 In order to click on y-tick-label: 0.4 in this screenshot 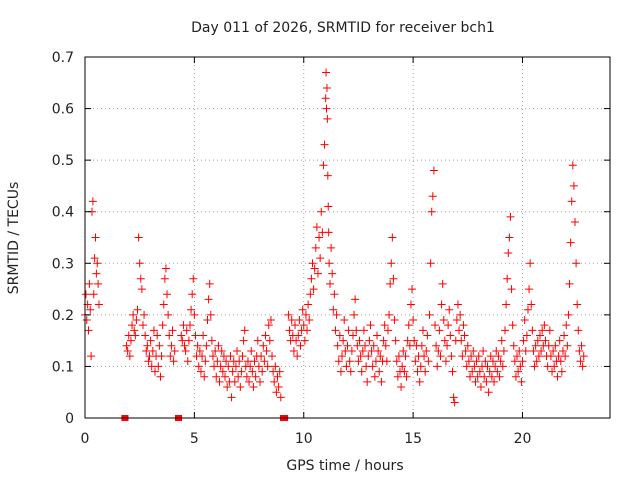, I will do `click(63, 213)`.